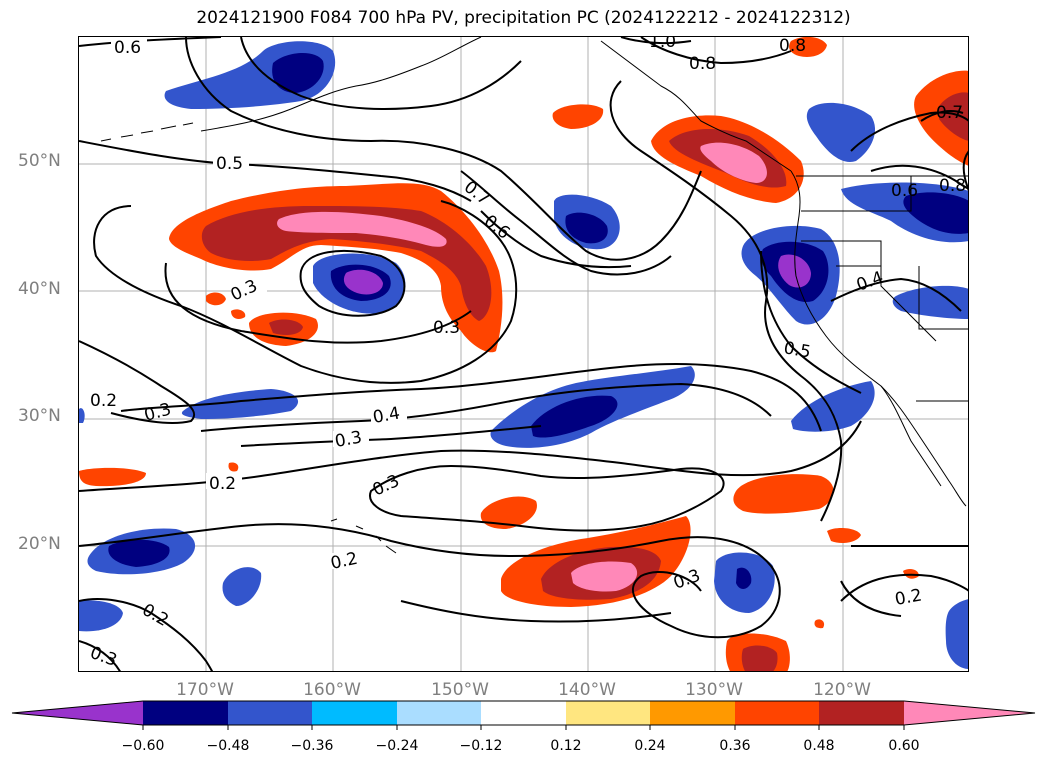 The image size is (1047, 765). I want to click on neg-blob-alaska-core, so click(298, 72).